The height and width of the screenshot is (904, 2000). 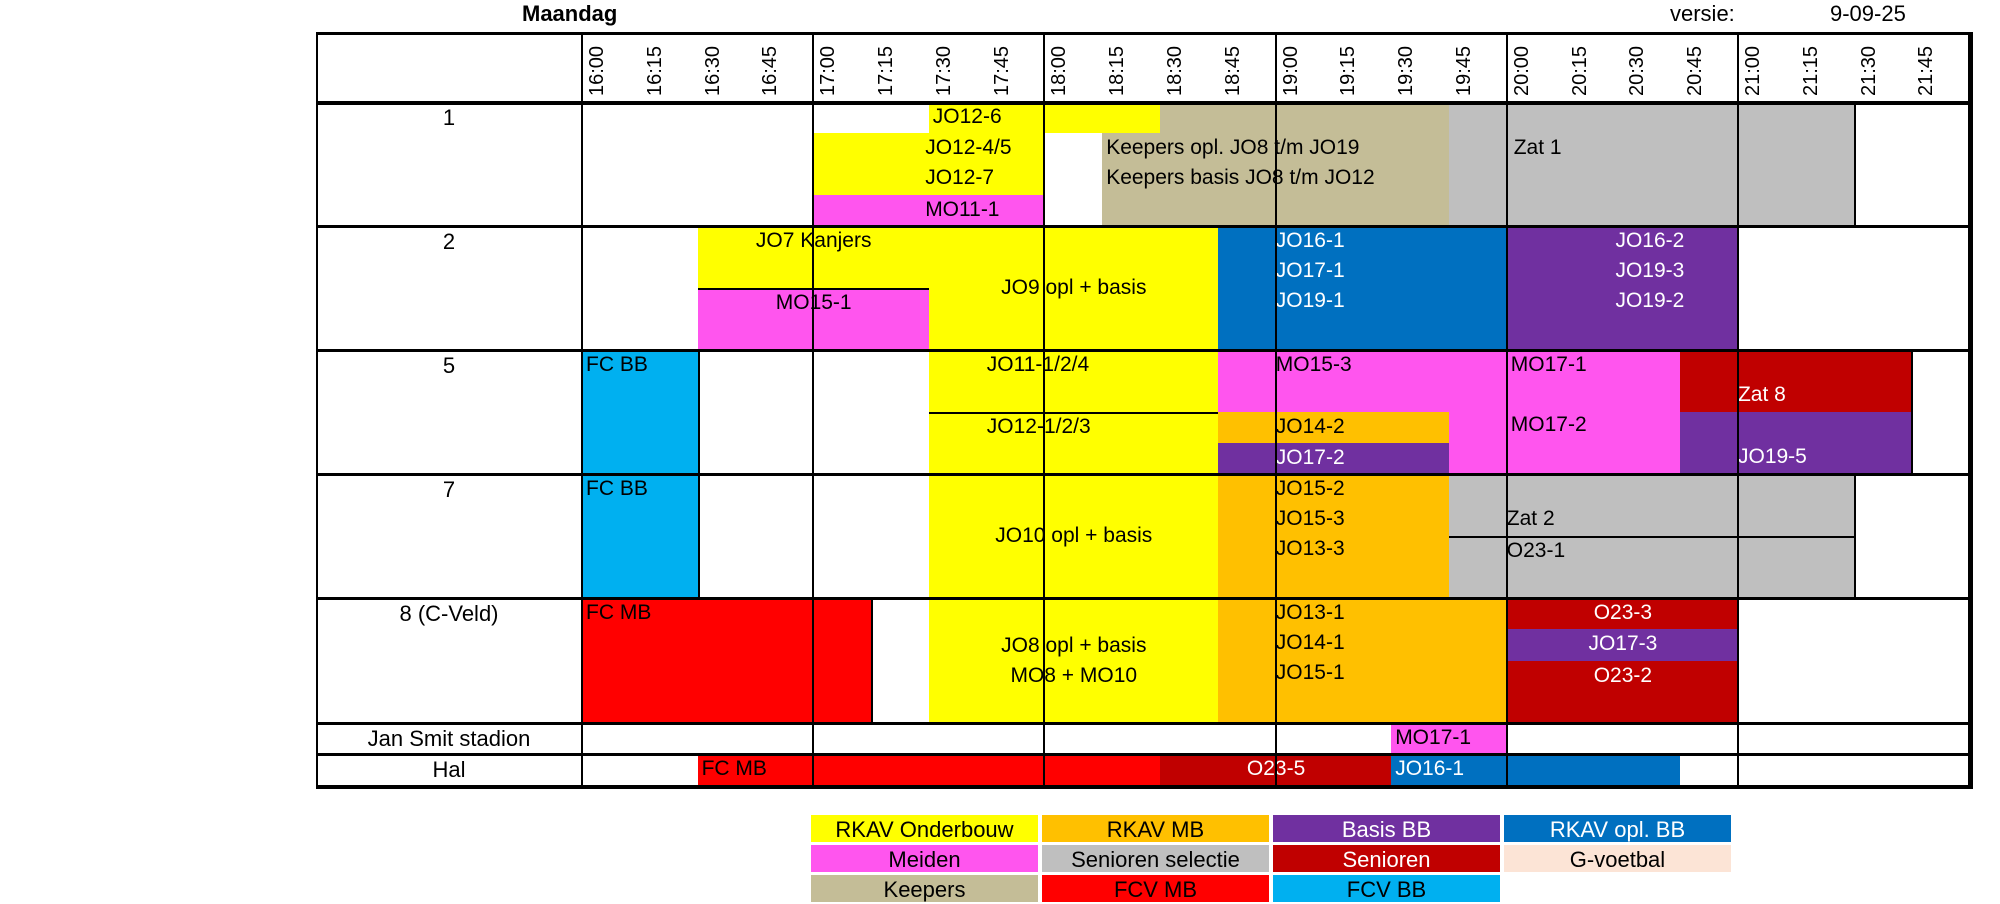 I want to click on block-label: JO10 opl + basis, so click(x=1074, y=535).